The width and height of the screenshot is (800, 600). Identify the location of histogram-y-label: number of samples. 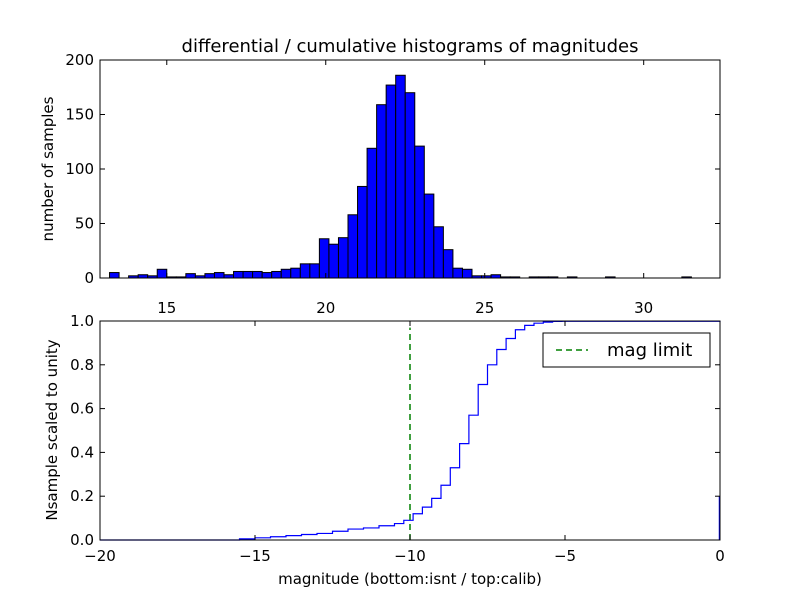
(48, 168).